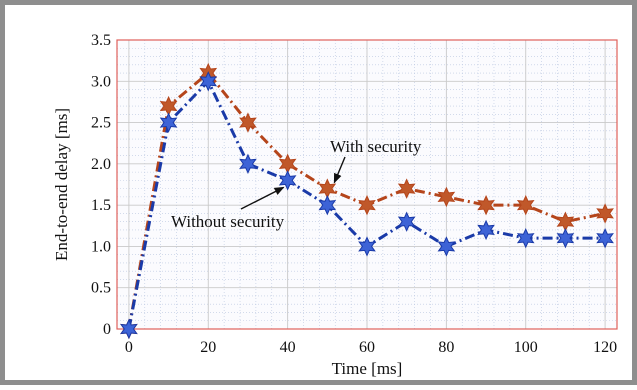 The image size is (637, 390). What do you see at coordinates (61, 184) in the screenshot?
I see `y-axis-label: End-to-end delay [ms]` at bounding box center [61, 184].